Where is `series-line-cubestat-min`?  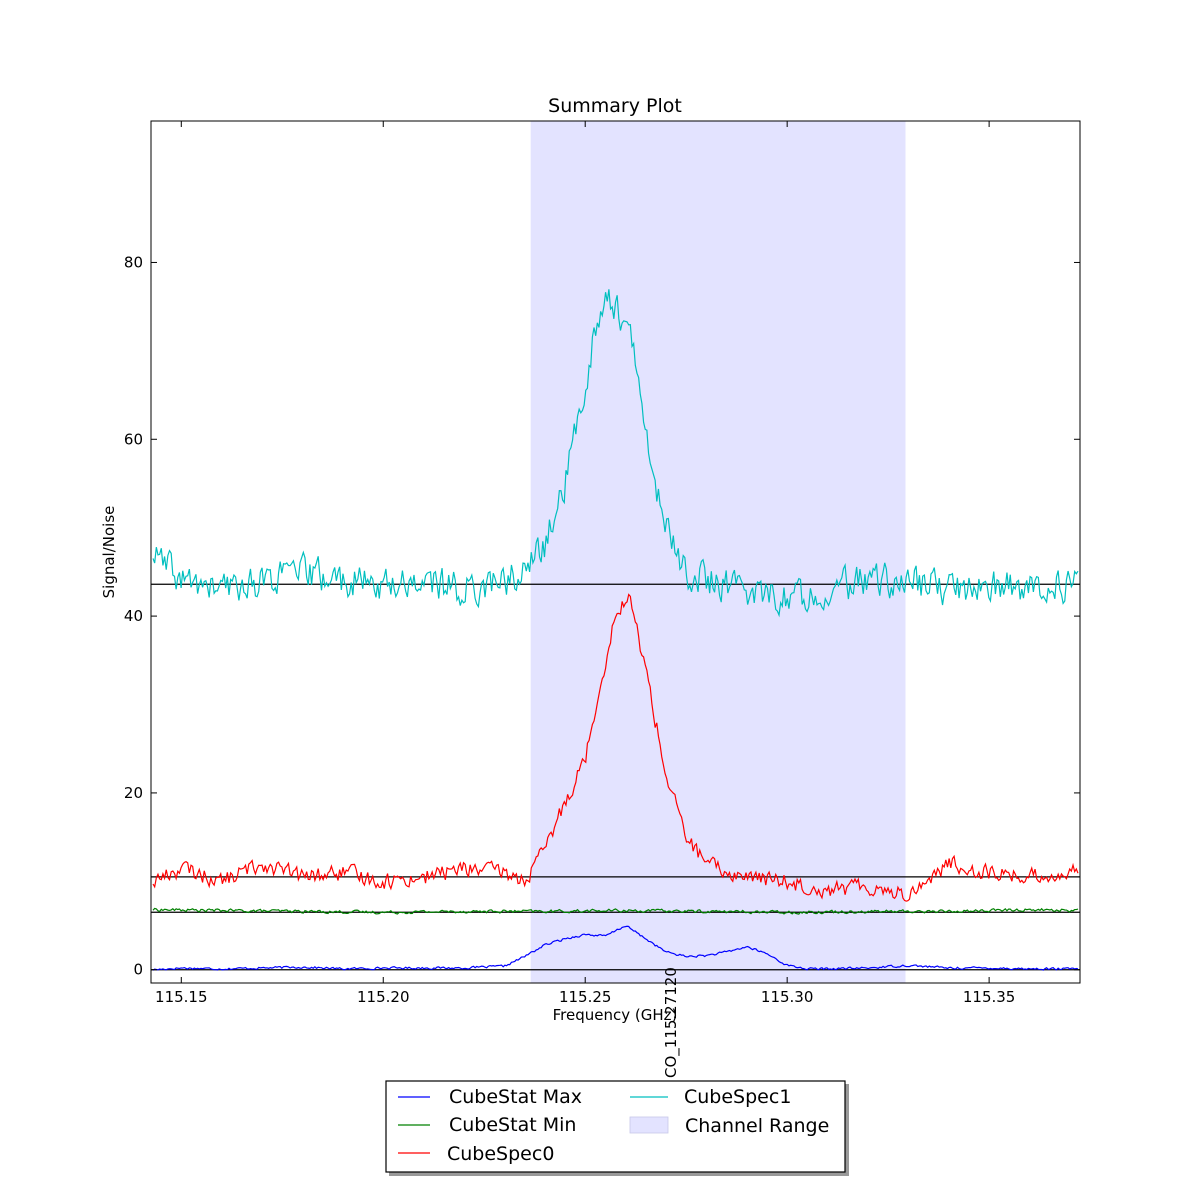 series-line-cubestat-min is located at coordinates (615, 911).